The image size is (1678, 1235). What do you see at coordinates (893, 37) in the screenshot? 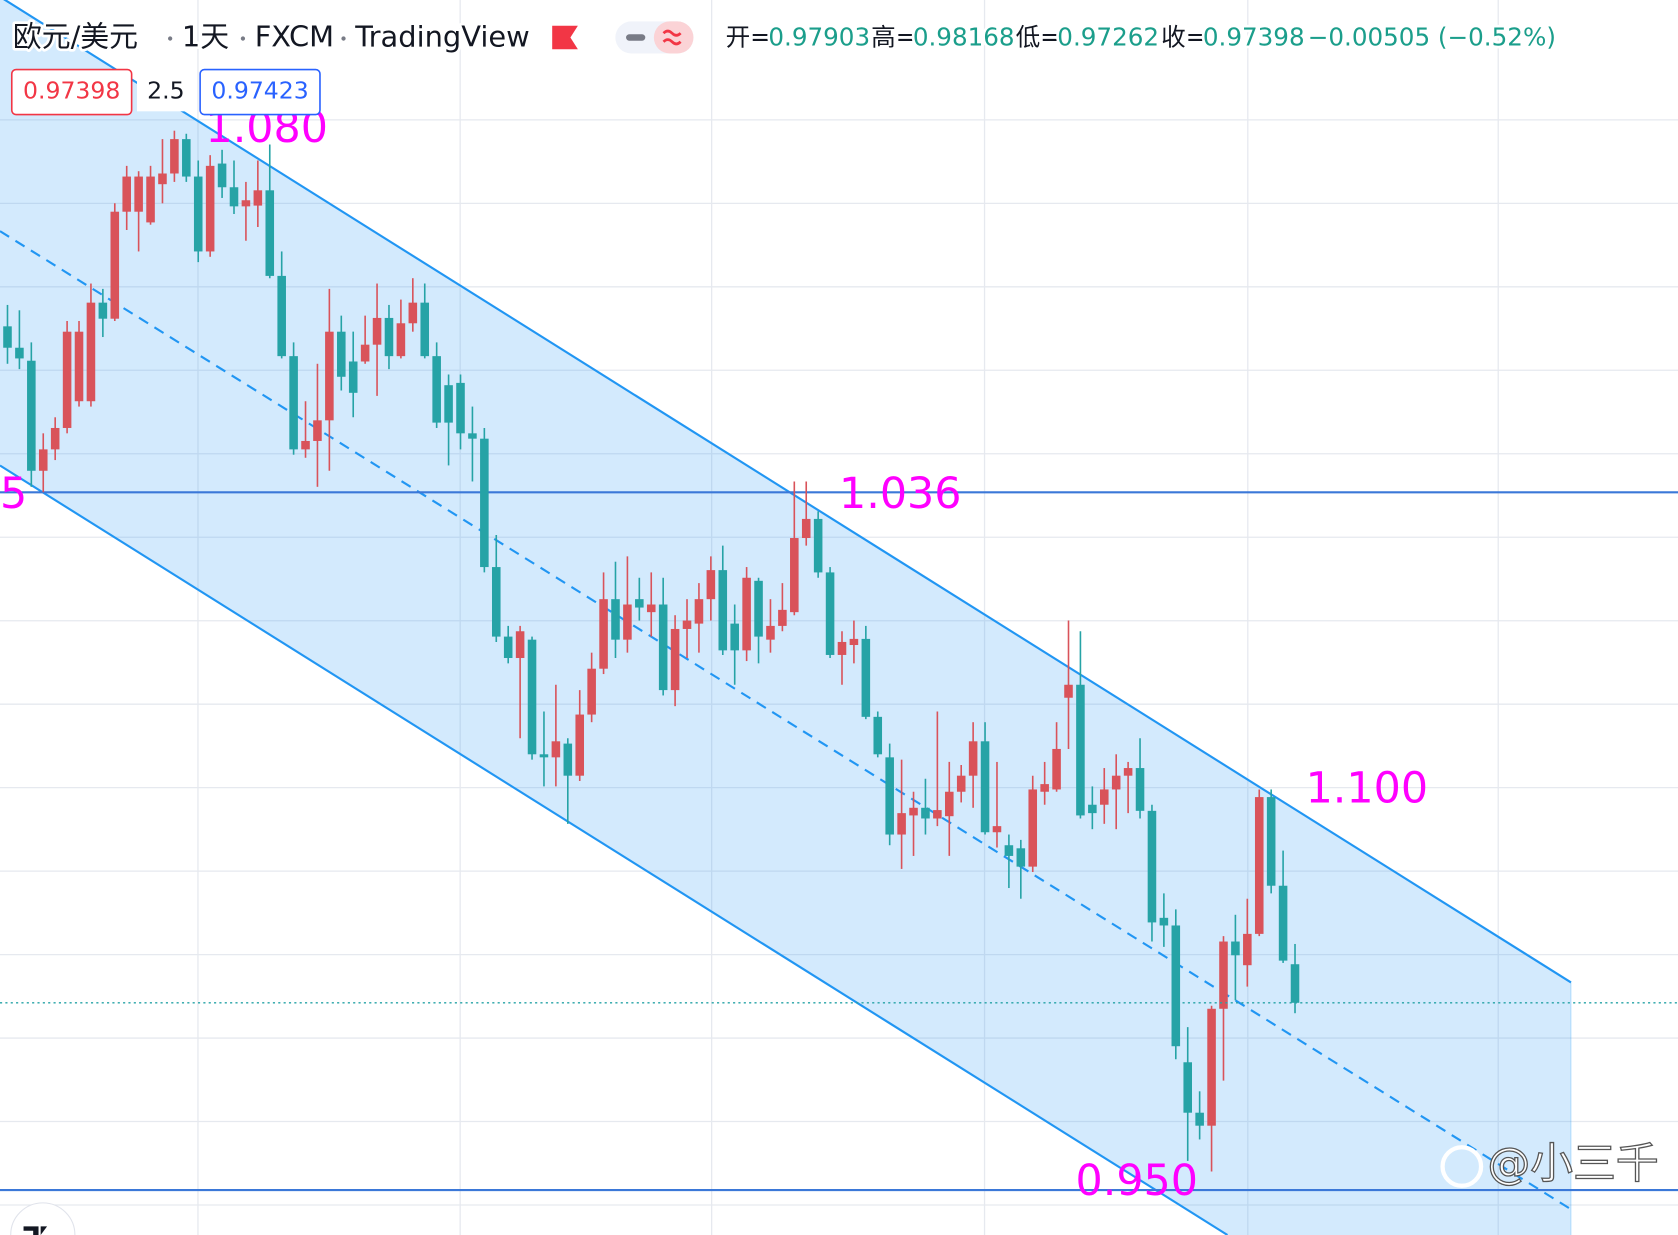
I see `ohlc-label: 高=` at bounding box center [893, 37].